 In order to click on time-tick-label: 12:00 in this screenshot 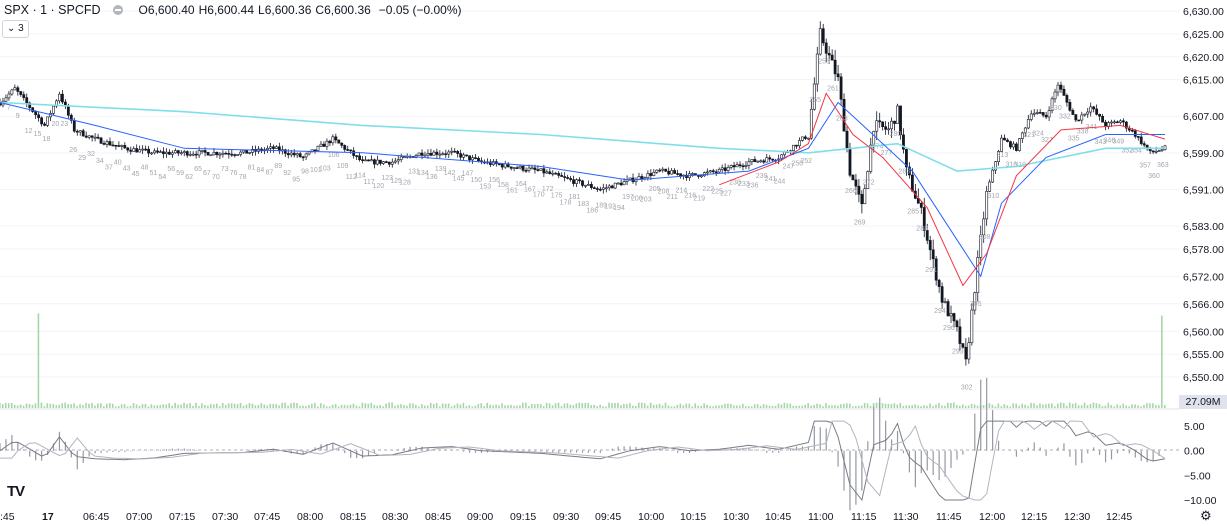, I will do `click(992, 517)`.